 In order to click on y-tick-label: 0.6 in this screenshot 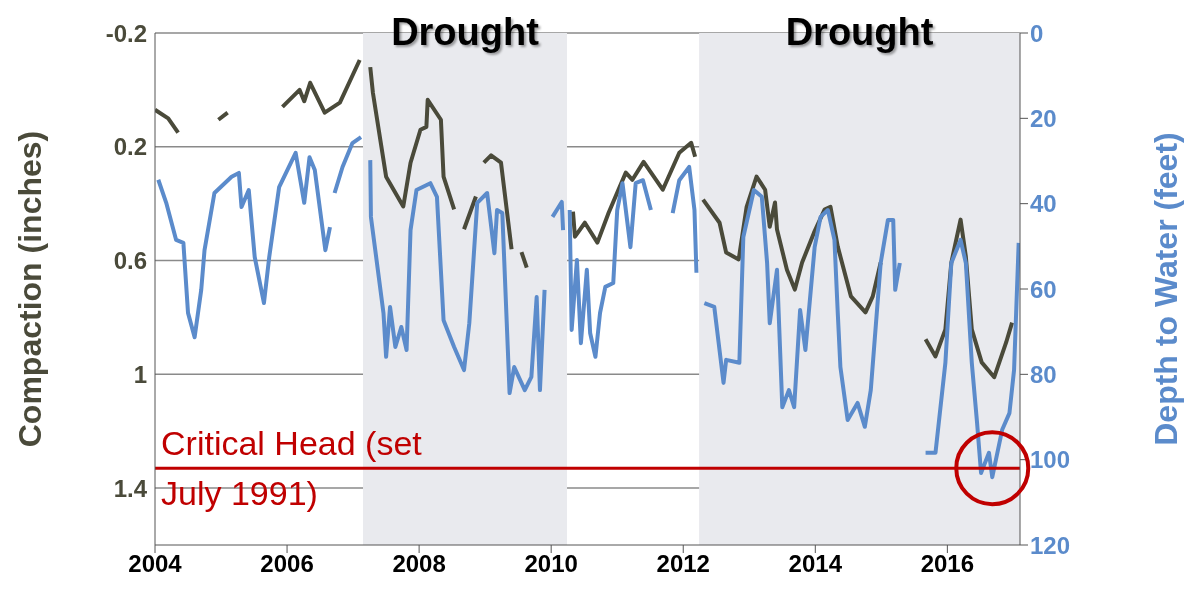, I will do `click(130, 261)`.